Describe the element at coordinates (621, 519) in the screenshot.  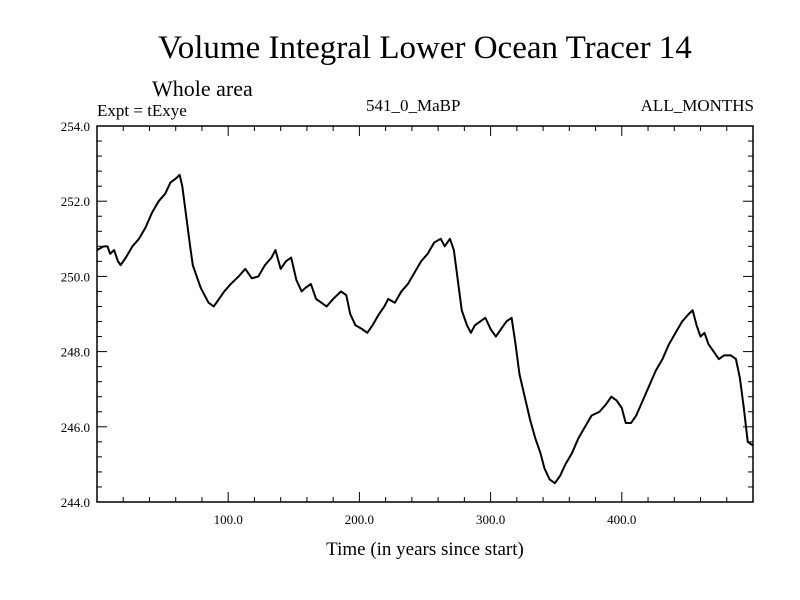
I see `x-tick-label: 400.0` at that location.